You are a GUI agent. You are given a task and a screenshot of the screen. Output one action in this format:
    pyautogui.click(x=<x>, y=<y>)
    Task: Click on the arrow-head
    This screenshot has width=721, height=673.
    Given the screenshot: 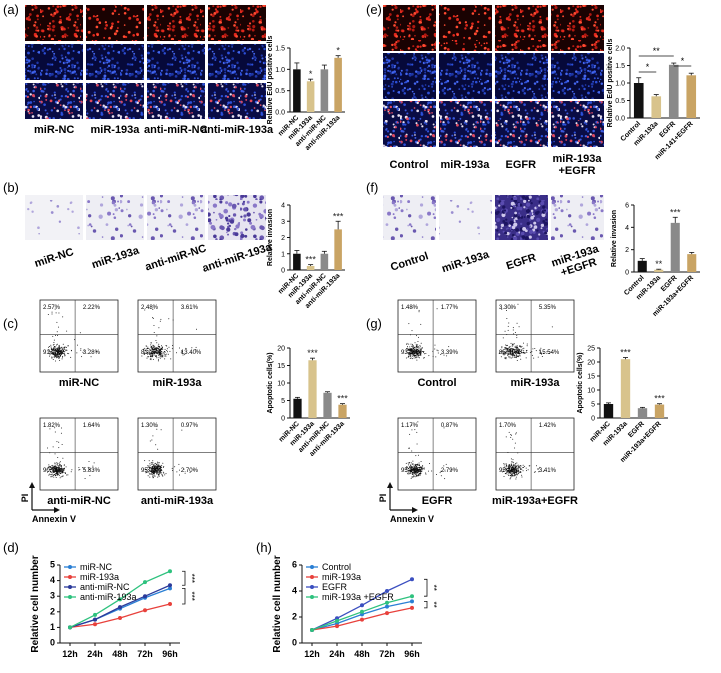 What is the action you would take?
    pyautogui.click(x=390, y=485)
    